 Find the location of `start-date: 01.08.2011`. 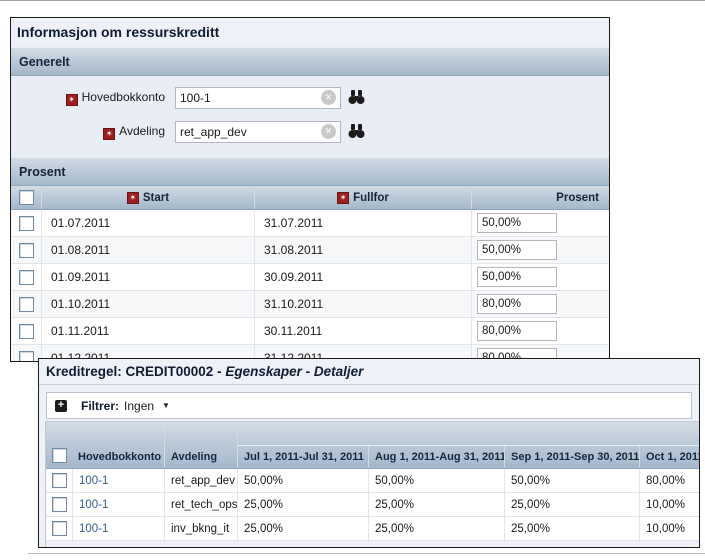

start-date: 01.08.2011 is located at coordinates (147, 250).